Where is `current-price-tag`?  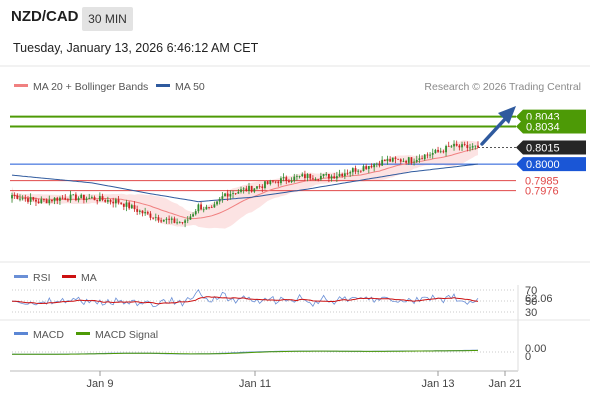
current-price-tag is located at coordinates (551, 147).